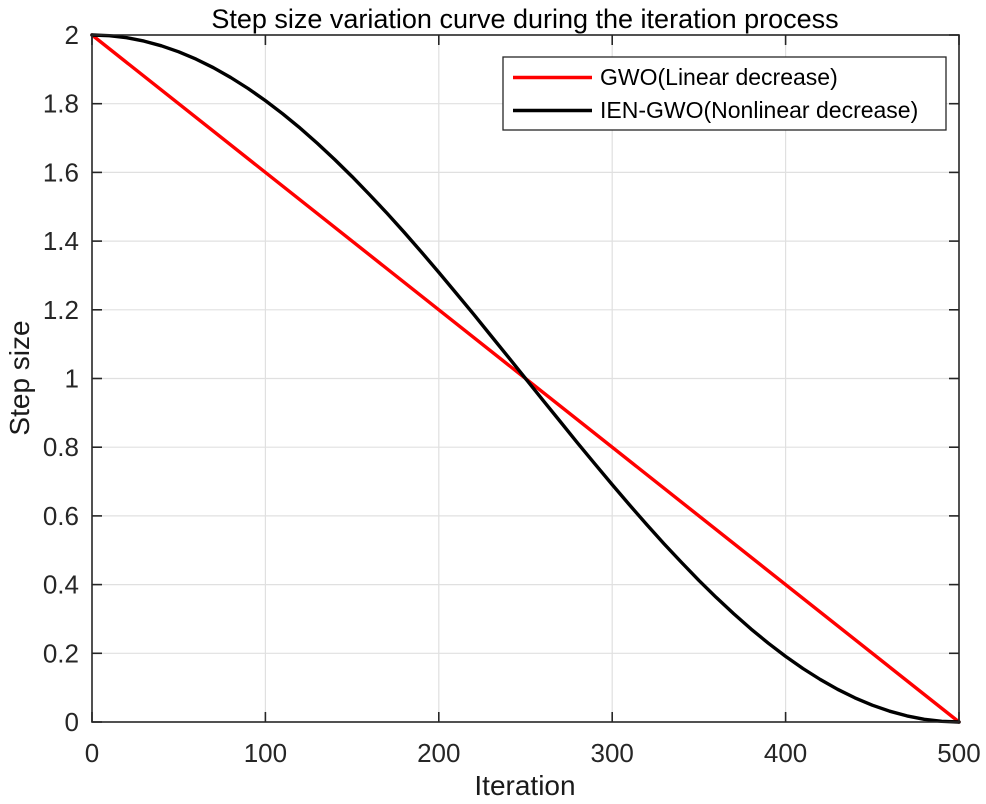 Image resolution: width=986 pixels, height=804 pixels. Describe the element at coordinates (612, 753) in the screenshot. I see `x-tick-label: 300` at that location.